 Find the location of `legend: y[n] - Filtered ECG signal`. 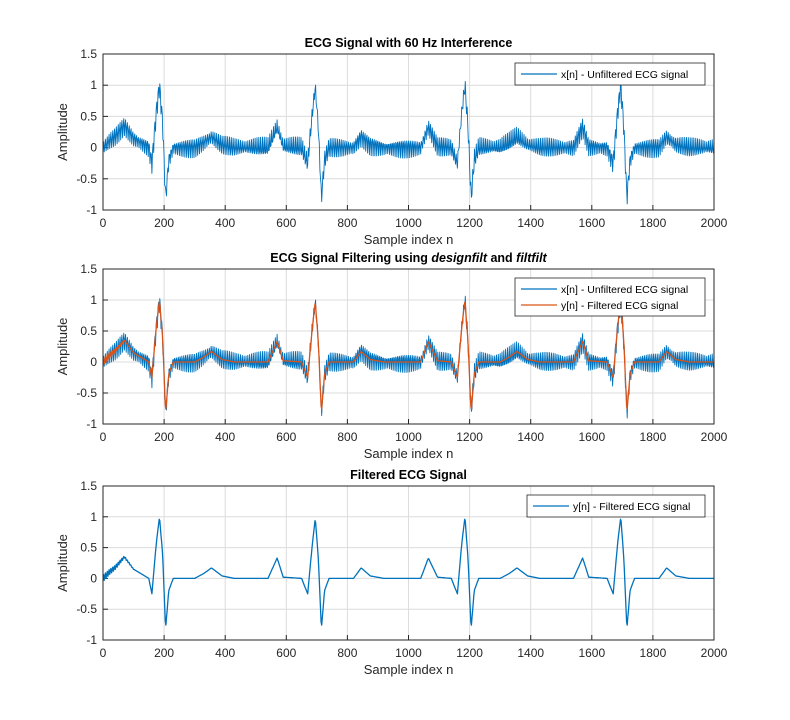

legend: y[n] - Filtered ECG signal is located at coordinates (616, 506).